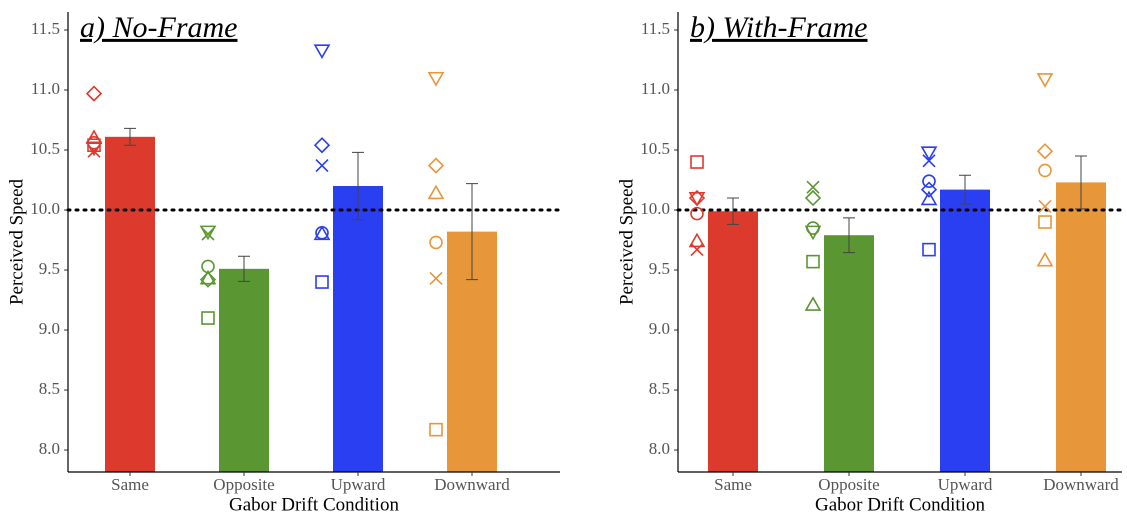 The width and height of the screenshot is (1127, 514). Describe the element at coordinates (158, 27) in the screenshot. I see `chart-title: a) No-Frame` at that location.